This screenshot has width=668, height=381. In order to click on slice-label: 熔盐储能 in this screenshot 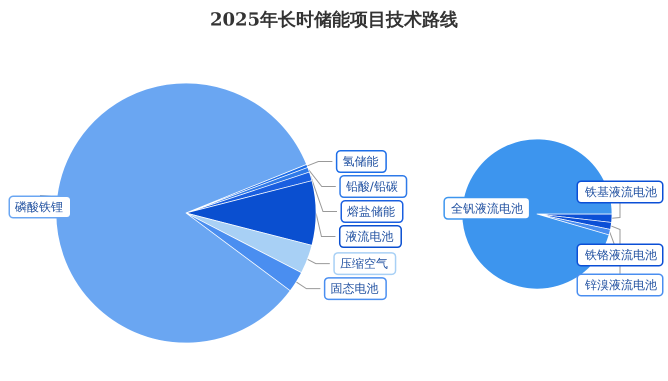, I will do `click(370, 211)`.